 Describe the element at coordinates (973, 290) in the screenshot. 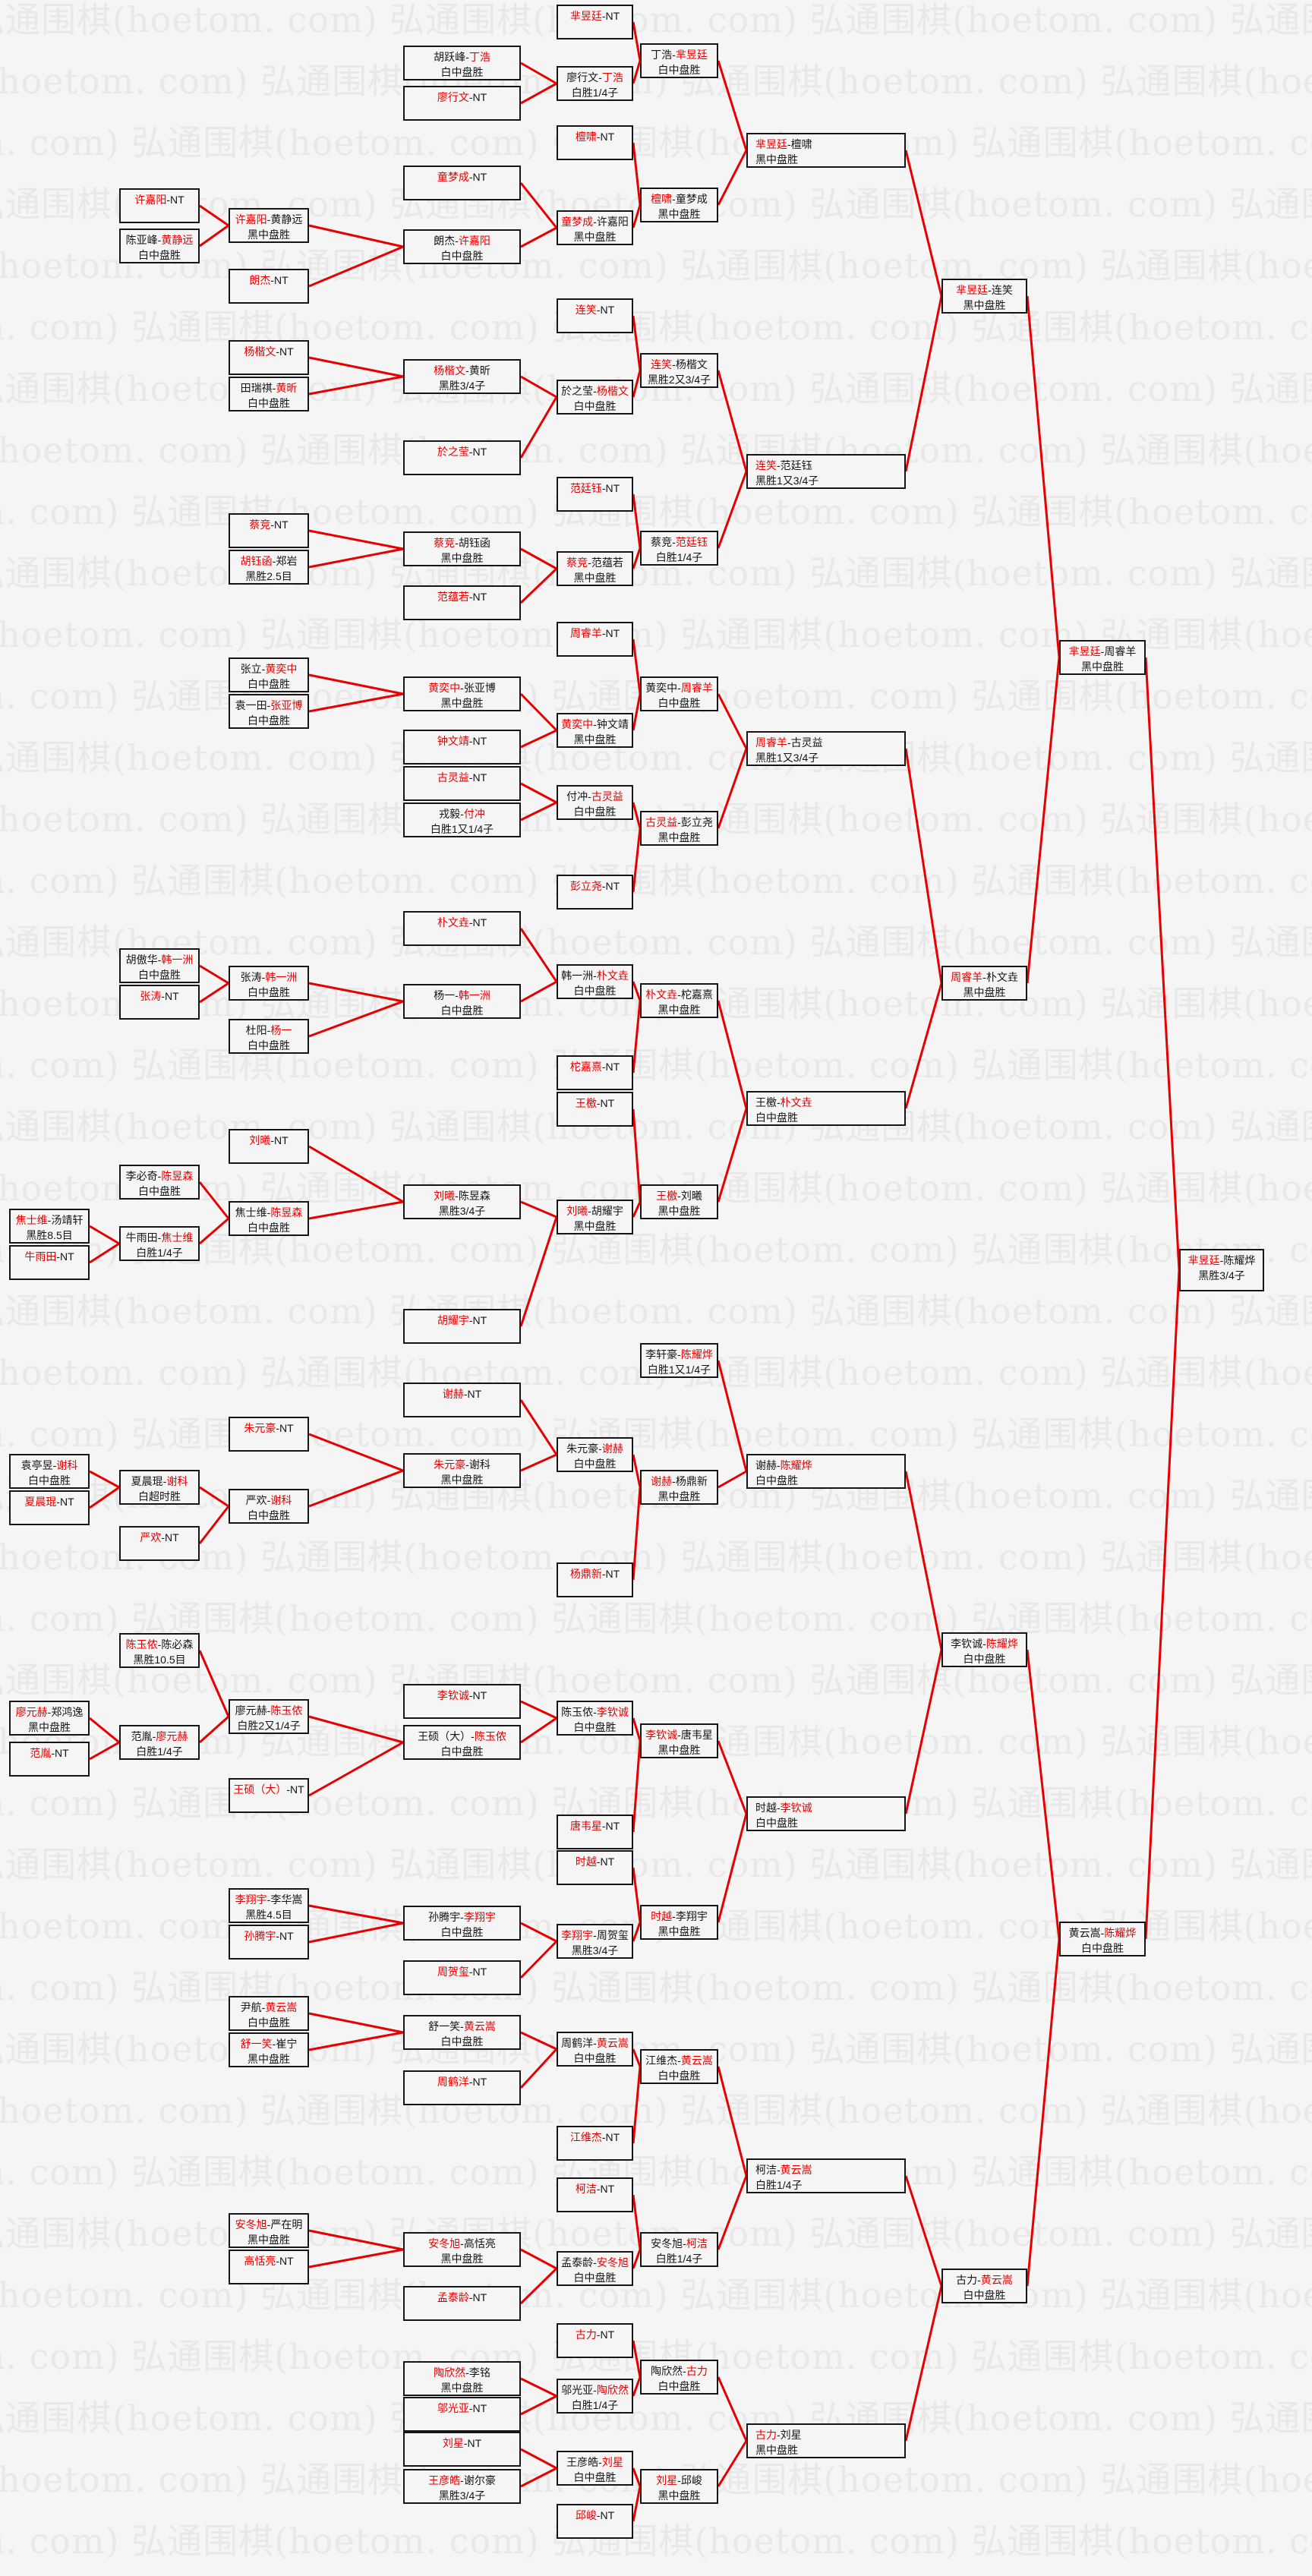

I see `winner-player-name: 芈昱廷` at that location.